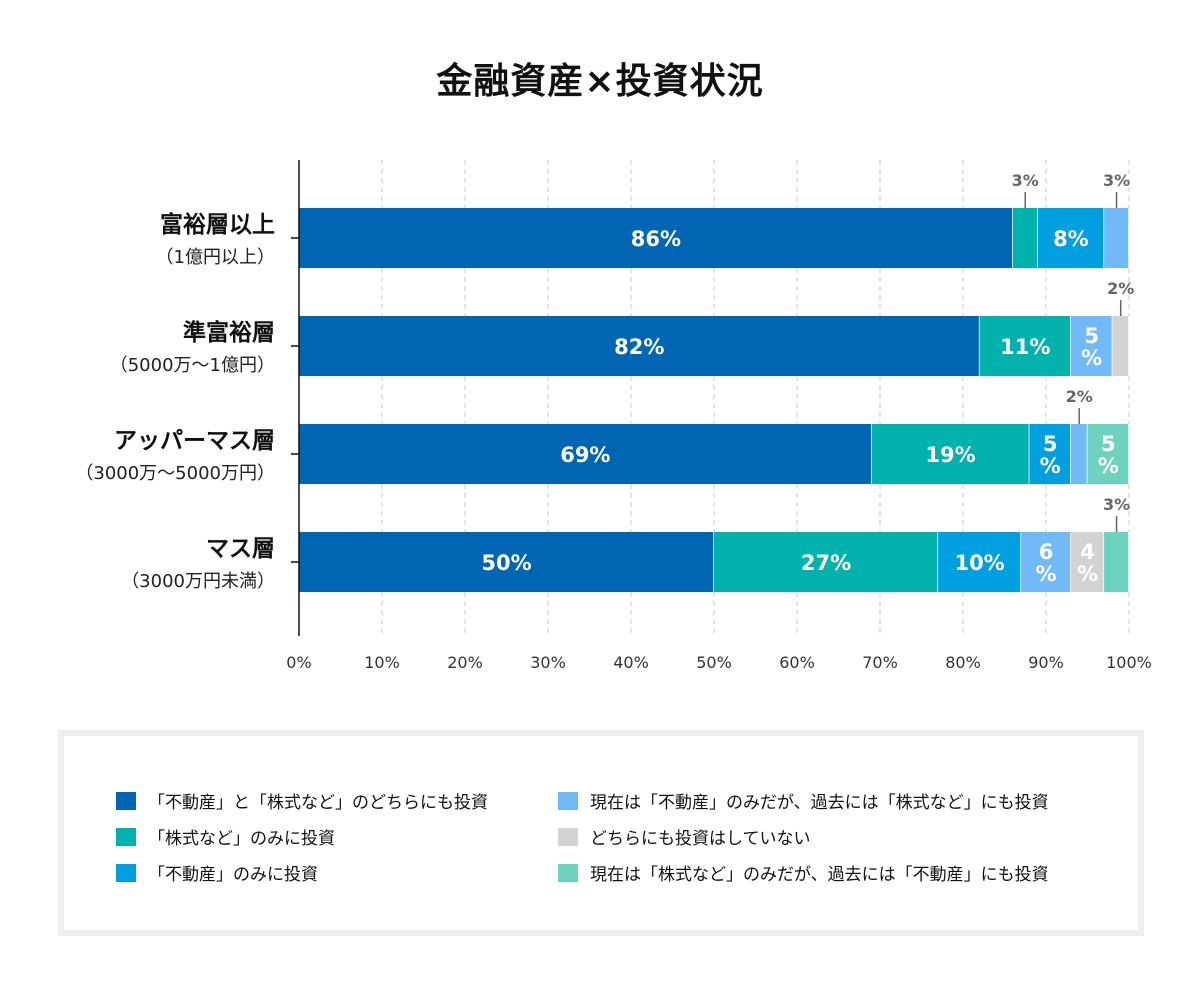 The width and height of the screenshot is (1200, 996). What do you see at coordinates (229, 332) in the screenshot?
I see `category-label: 準富裕層` at bounding box center [229, 332].